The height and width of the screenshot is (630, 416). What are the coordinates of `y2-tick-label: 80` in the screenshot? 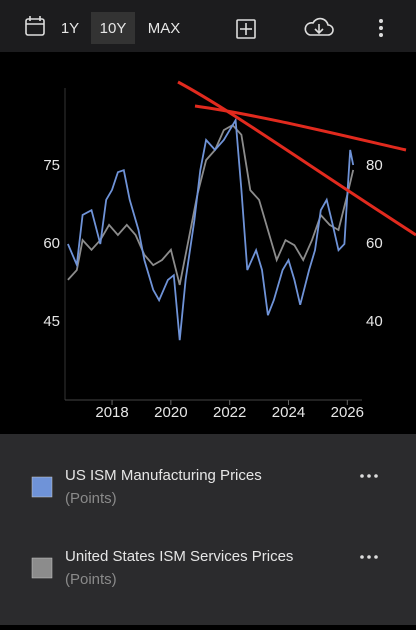 It's located at (374, 165).